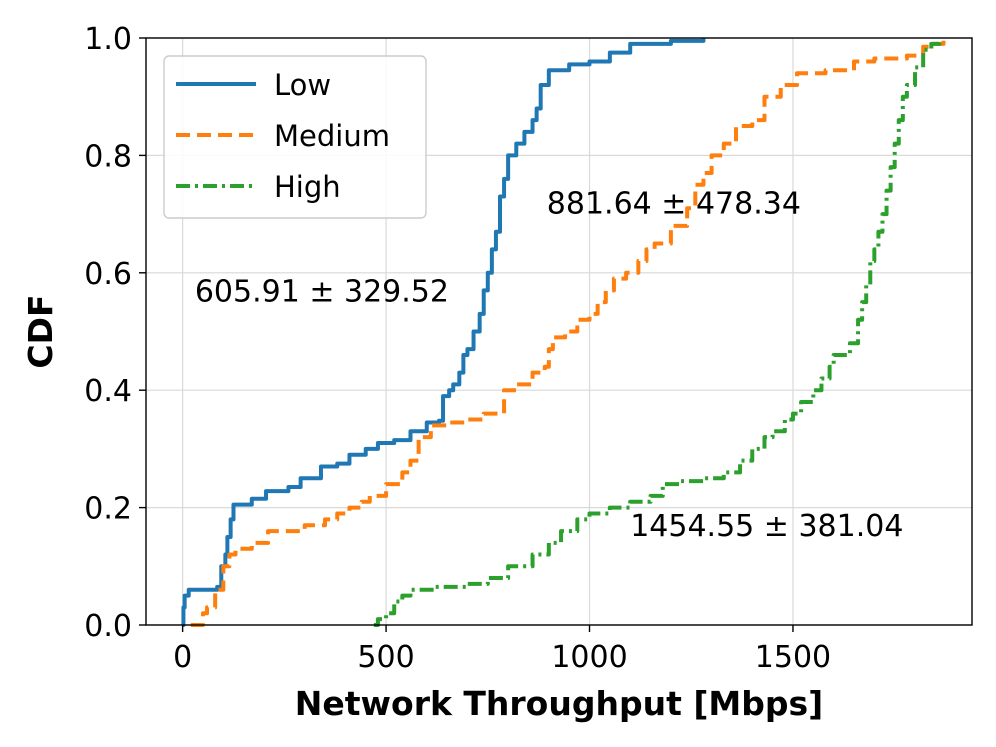 The height and width of the screenshot is (747, 996). Describe the element at coordinates (108, 39) in the screenshot. I see `y-tick-label: 1.0` at that location.